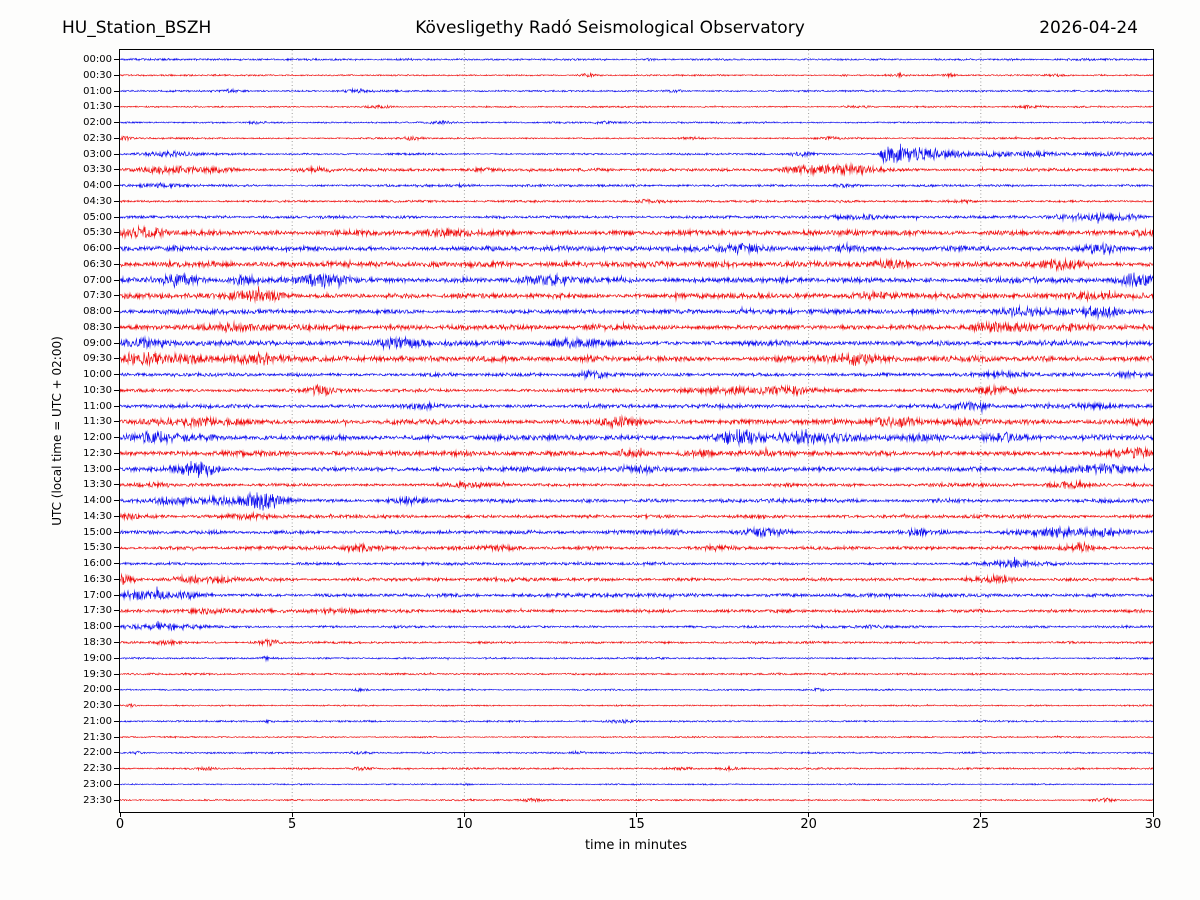 Image resolution: width=1200 pixels, height=900 pixels. I want to click on row-time-label: 22:00, so click(97, 753).